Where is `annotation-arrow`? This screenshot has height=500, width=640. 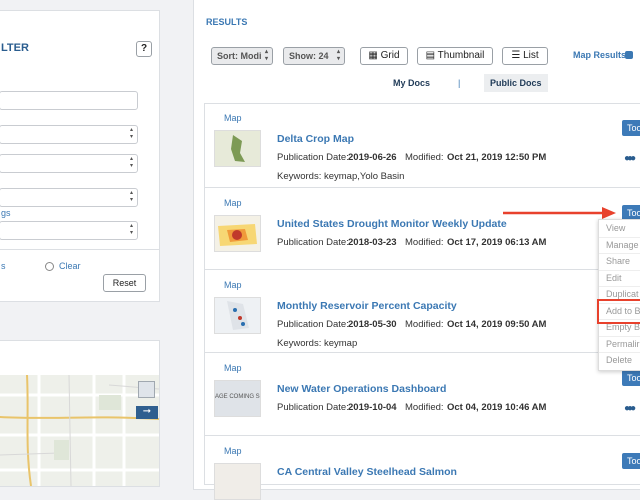
annotation-arrow is located at coordinates (559, 213).